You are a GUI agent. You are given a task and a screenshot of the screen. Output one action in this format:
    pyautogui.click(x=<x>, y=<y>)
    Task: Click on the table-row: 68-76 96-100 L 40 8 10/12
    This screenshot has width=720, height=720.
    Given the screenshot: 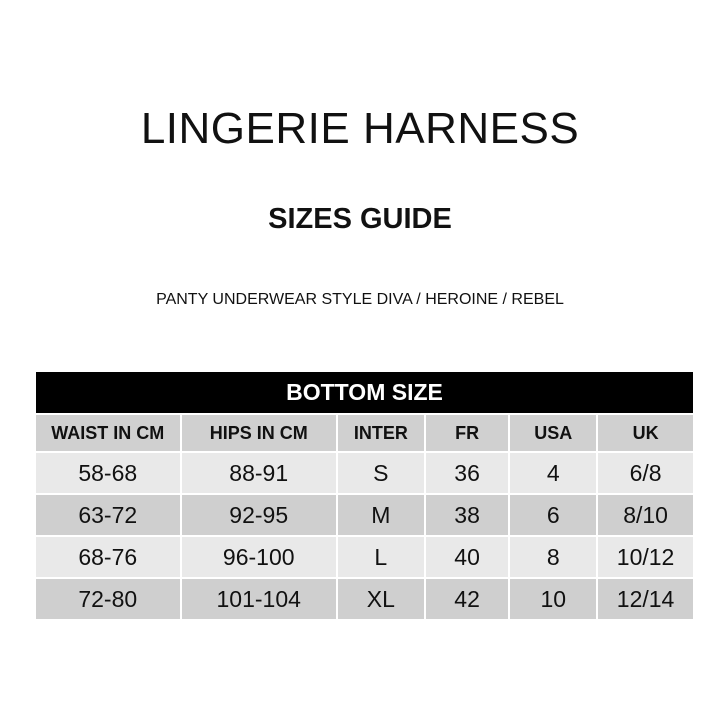 What is the action you would take?
    pyautogui.click(x=364, y=557)
    